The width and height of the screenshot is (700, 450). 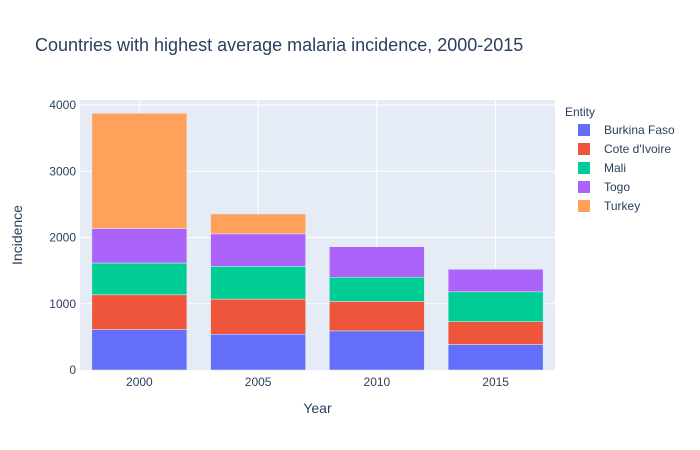 What do you see at coordinates (72, 370) in the screenshot?
I see `y-tick-label: 0` at bounding box center [72, 370].